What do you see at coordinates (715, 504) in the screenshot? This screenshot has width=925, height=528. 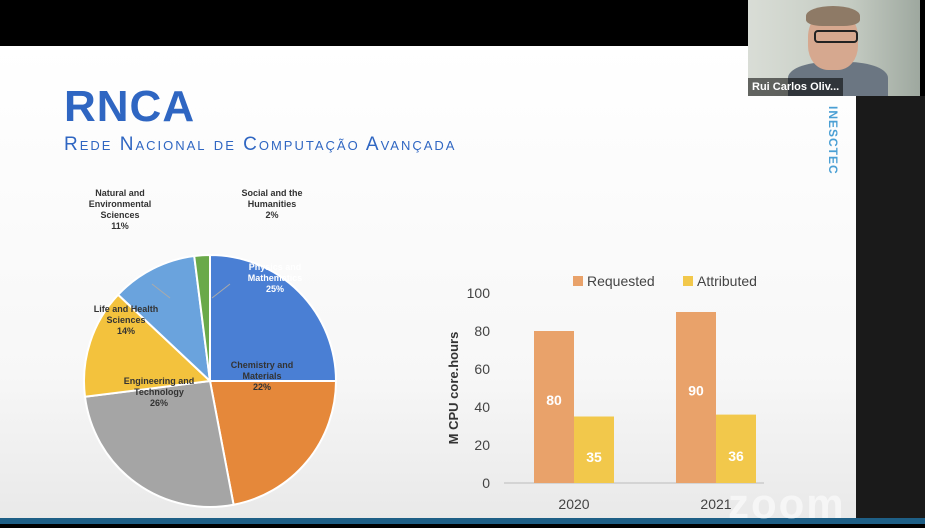 I see `x-tick-label-2021: 2021` at bounding box center [715, 504].